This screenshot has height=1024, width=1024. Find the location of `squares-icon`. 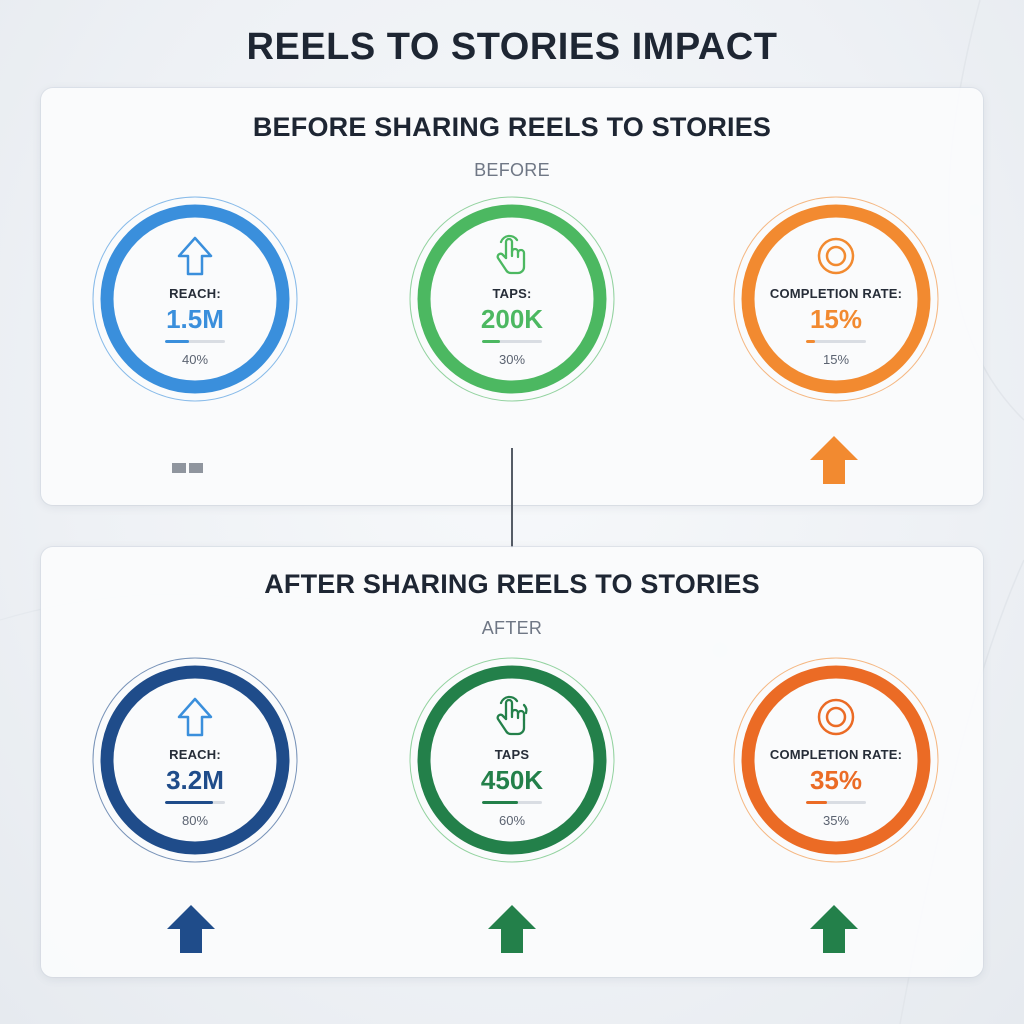

squares-icon is located at coordinates (190, 467).